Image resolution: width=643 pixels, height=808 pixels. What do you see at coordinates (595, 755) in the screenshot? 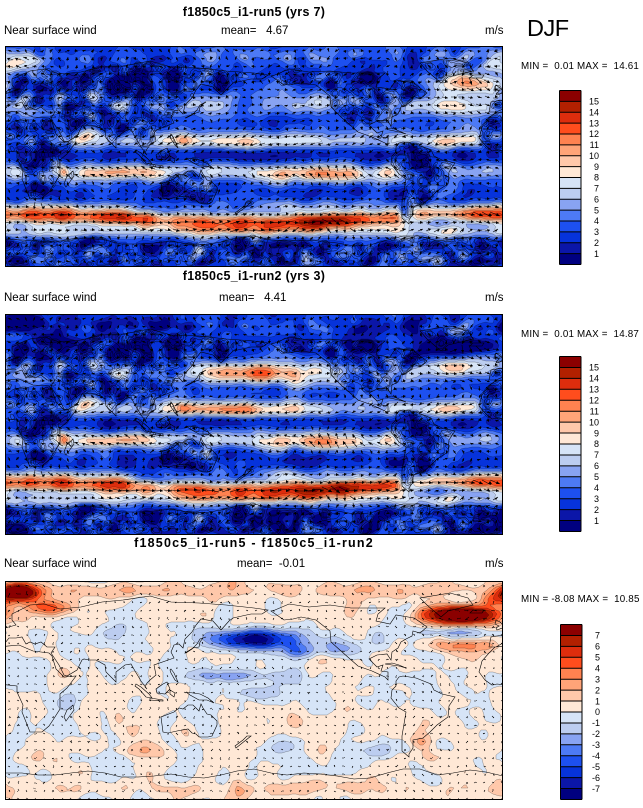
I see `svg-text: -4` at bounding box center [595, 755].